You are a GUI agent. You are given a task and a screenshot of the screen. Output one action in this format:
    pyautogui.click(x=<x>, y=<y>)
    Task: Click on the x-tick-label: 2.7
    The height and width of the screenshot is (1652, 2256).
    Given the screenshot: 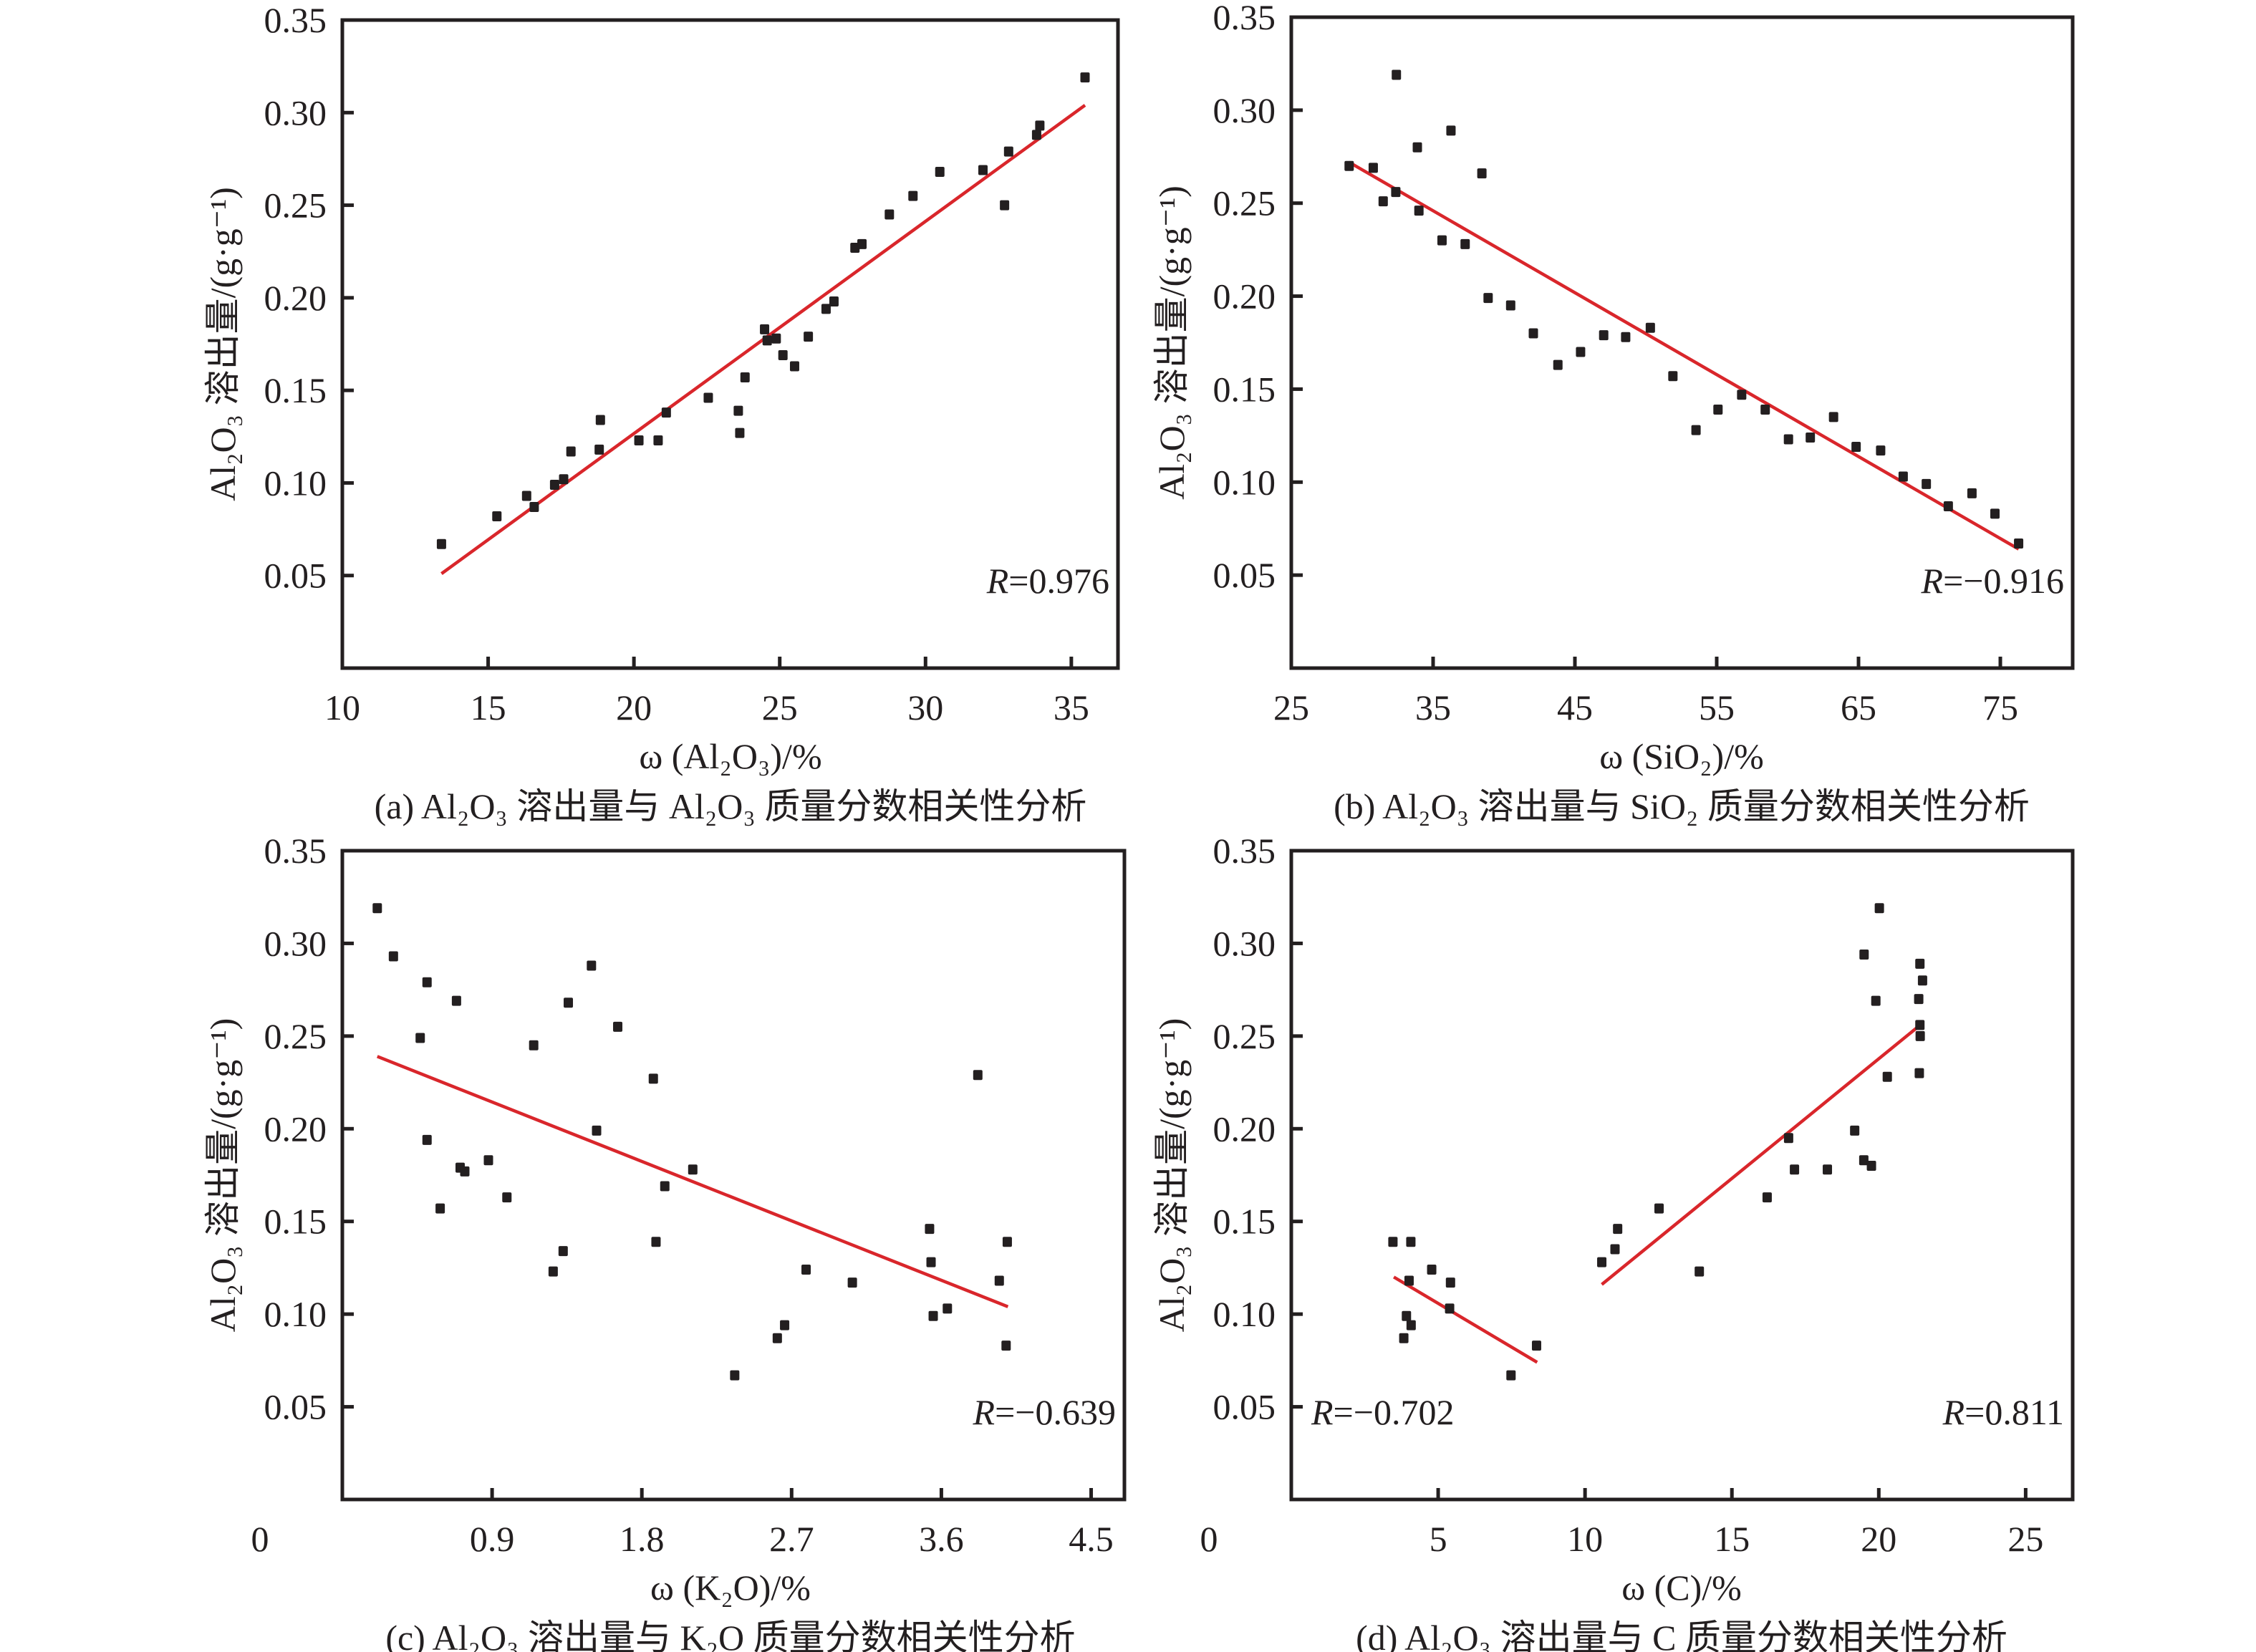 What is the action you would take?
    pyautogui.click(x=791, y=1539)
    